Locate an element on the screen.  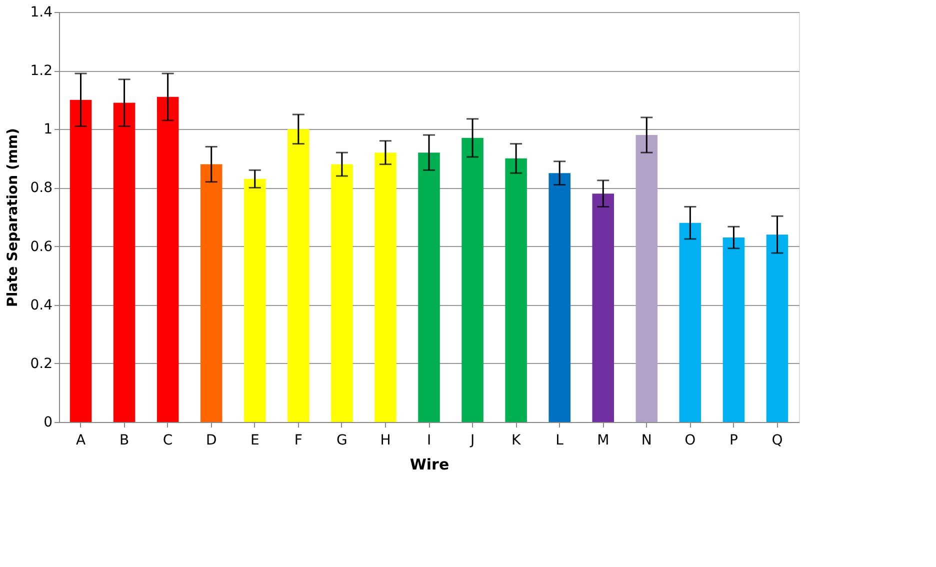
x-tick-label: E is located at coordinates (255, 440).